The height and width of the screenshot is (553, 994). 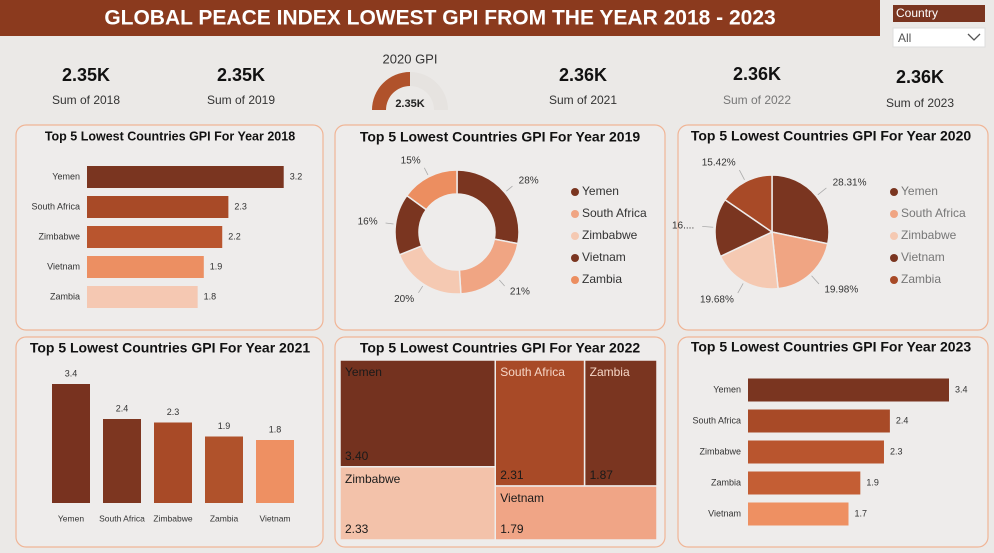 I want to click on legend-label: Zambia, so click(x=921, y=279).